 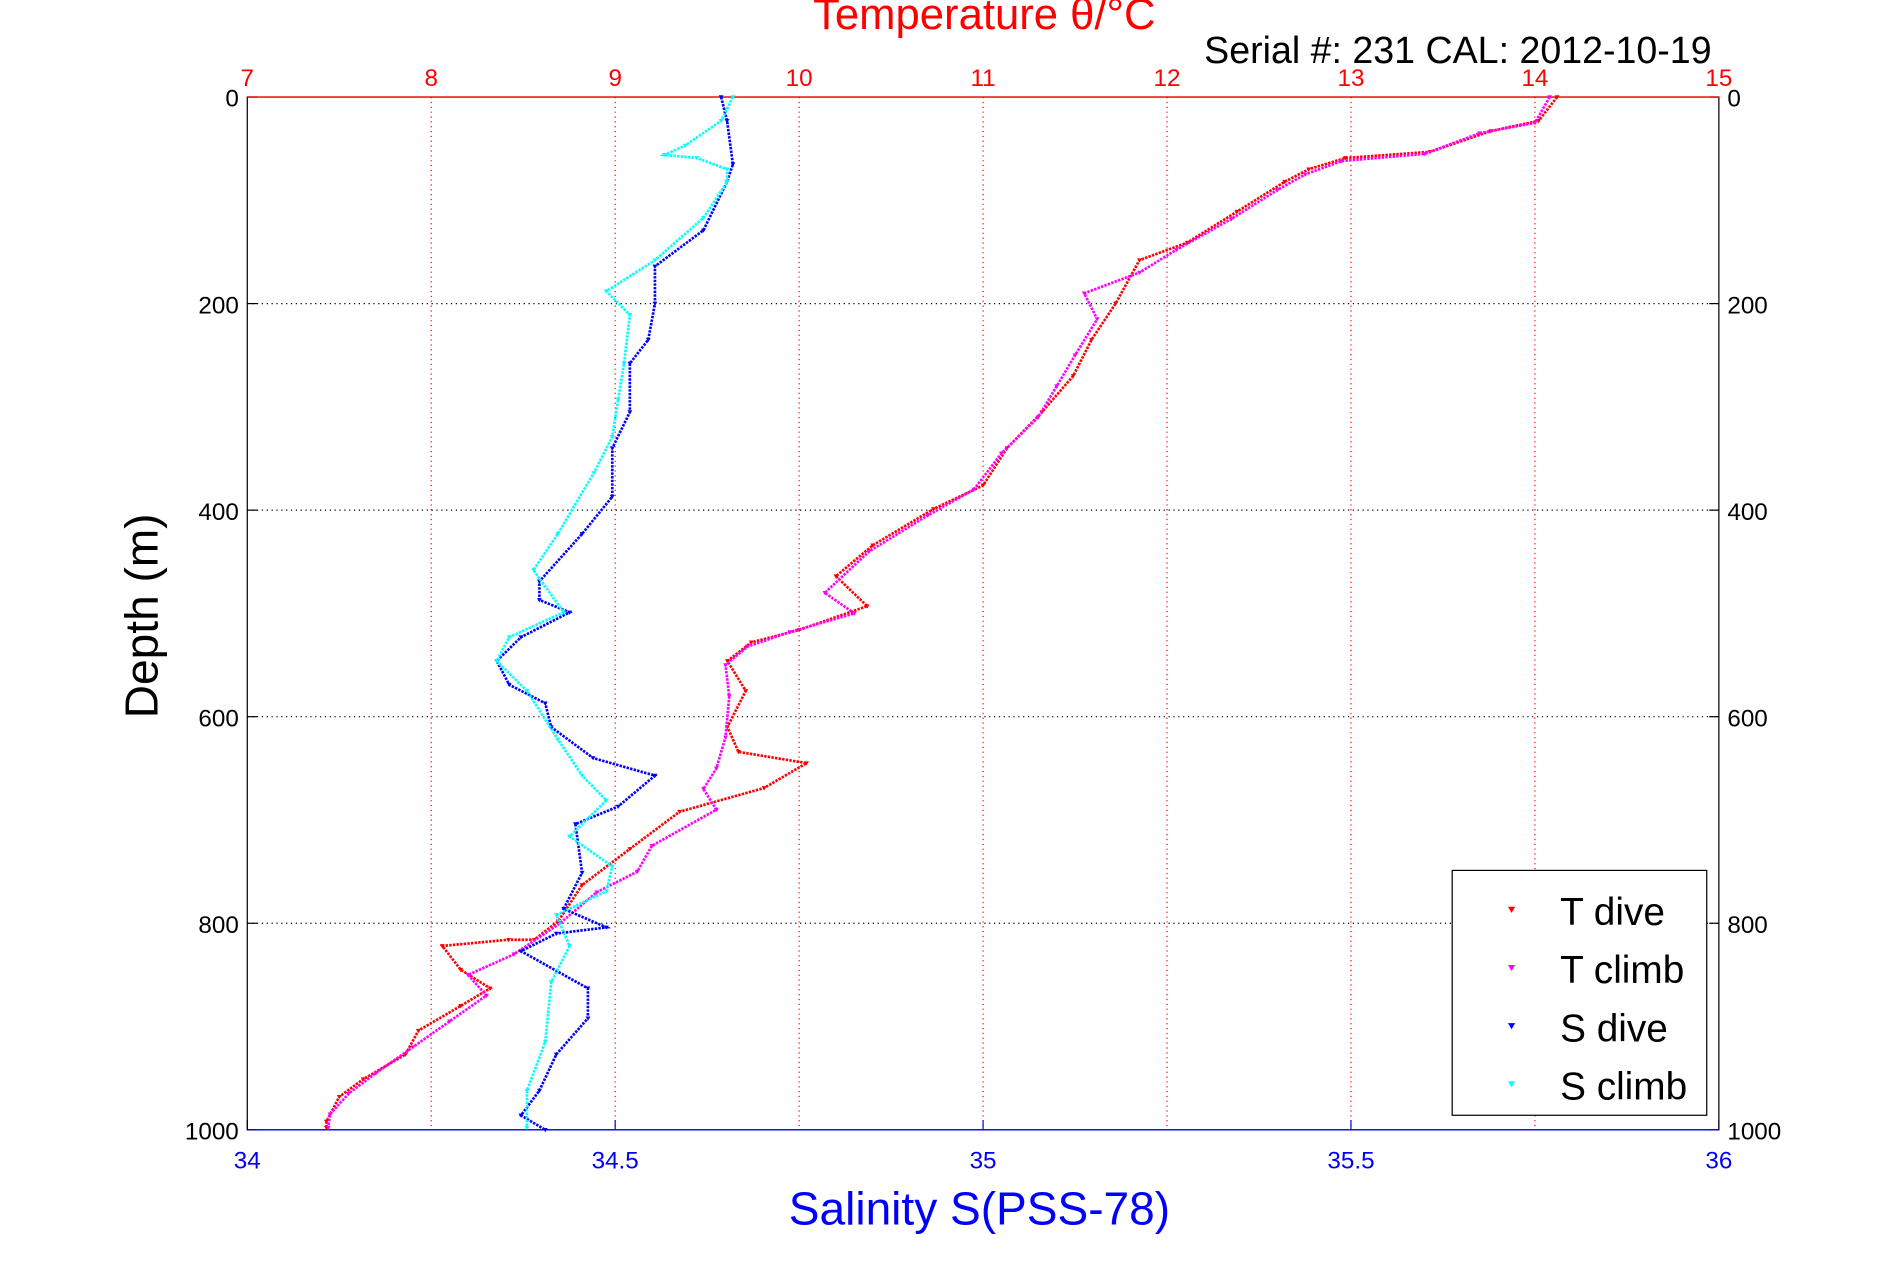 I want to click on temp-tick-label: 9, so click(x=614, y=78).